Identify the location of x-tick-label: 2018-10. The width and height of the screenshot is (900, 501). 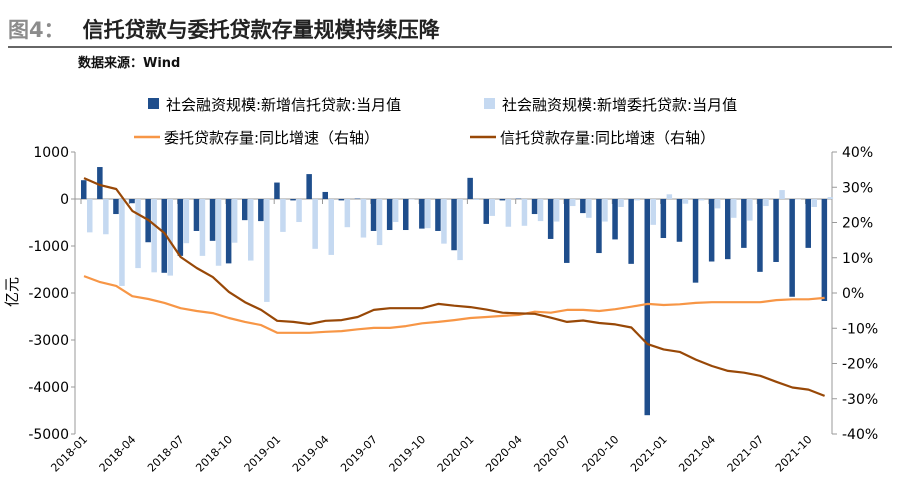
(214, 454).